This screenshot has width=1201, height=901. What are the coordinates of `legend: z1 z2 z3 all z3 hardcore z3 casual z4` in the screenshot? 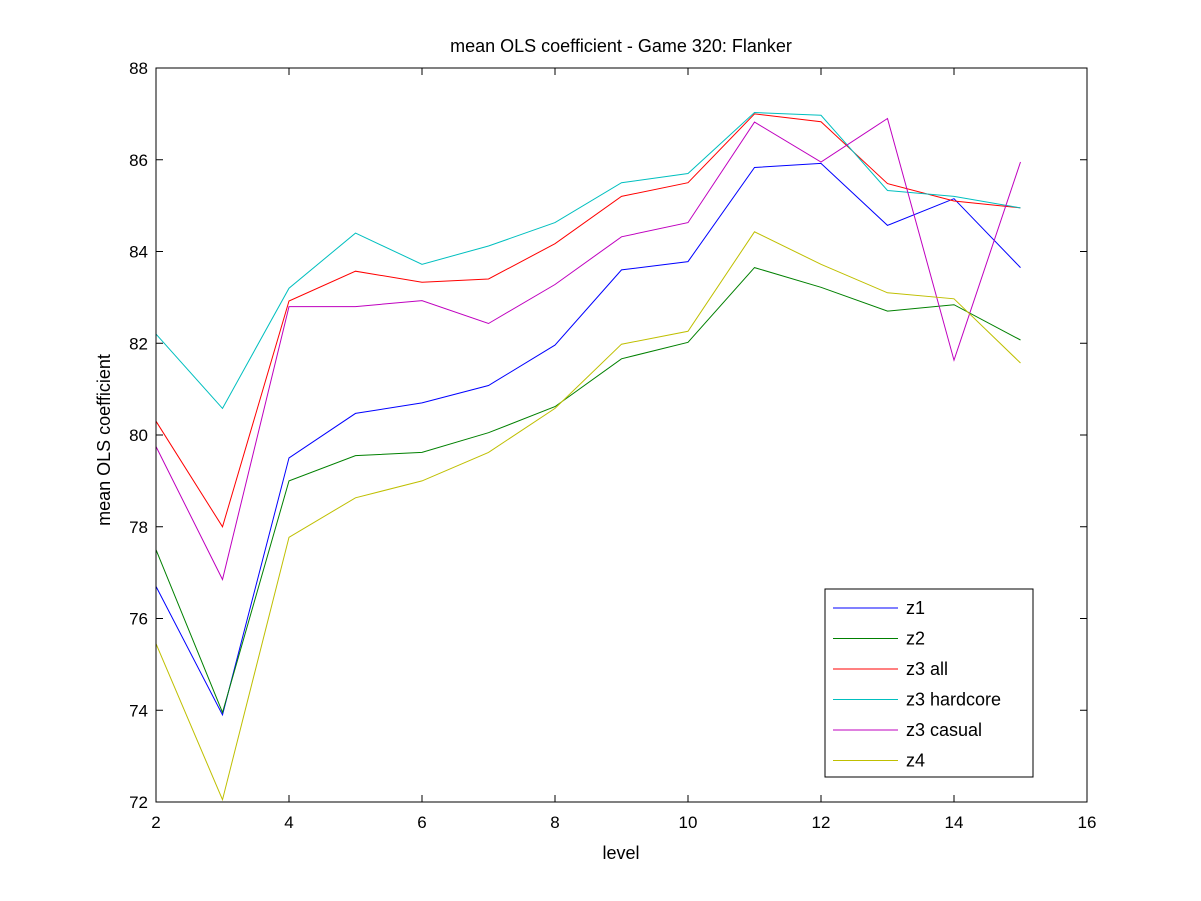 It's located at (929, 683).